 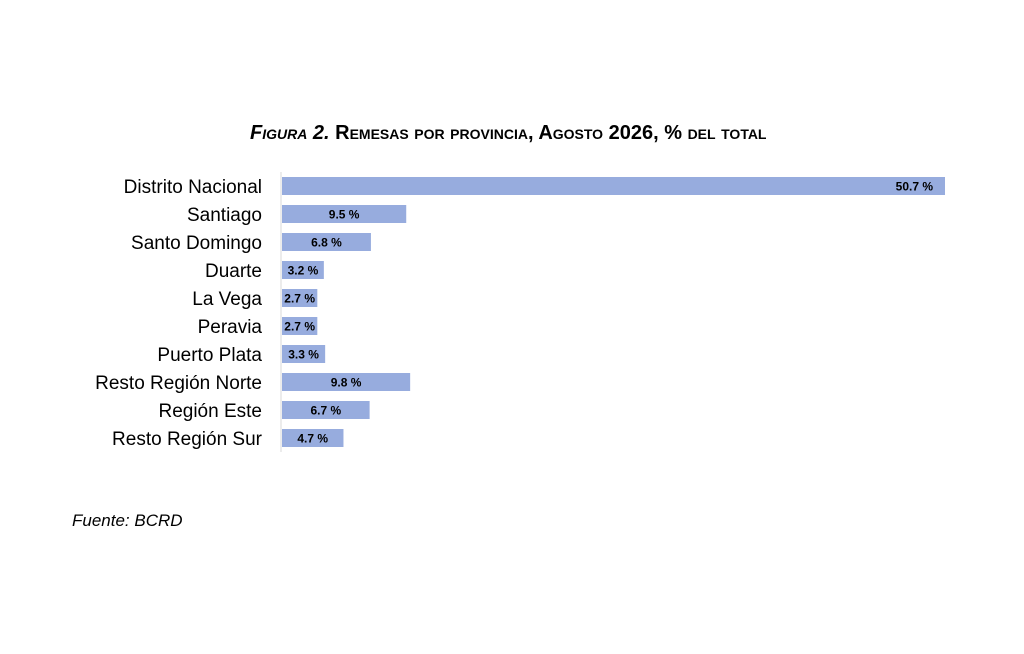 I want to click on data-label: 4.7 %, so click(x=312, y=439).